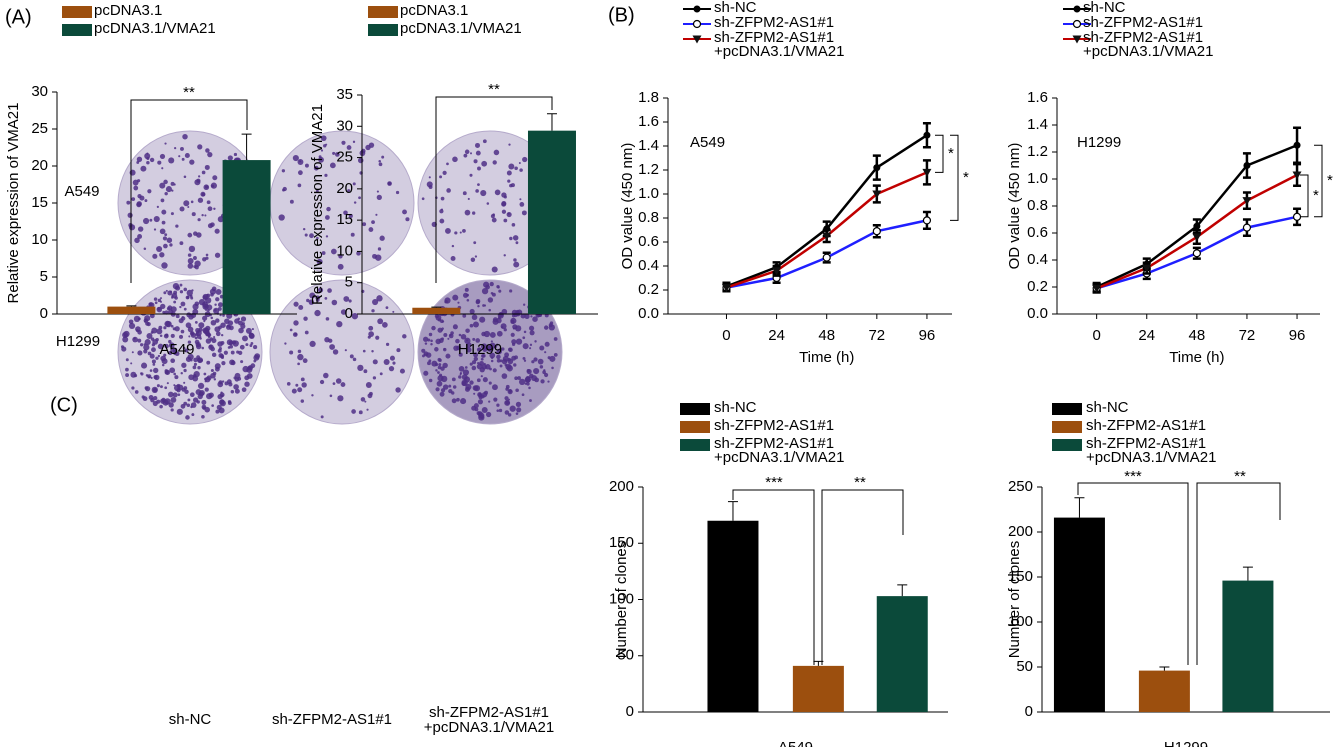 This screenshot has width=1333, height=747. I want to click on x-axis-label: Time (h), so click(1196, 357).